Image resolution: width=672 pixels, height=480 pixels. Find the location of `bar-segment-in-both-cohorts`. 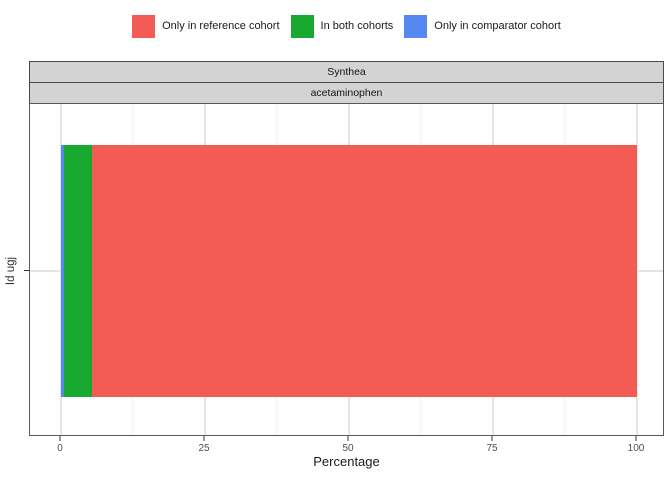

bar-segment-in-both-cohorts is located at coordinates (78, 271).